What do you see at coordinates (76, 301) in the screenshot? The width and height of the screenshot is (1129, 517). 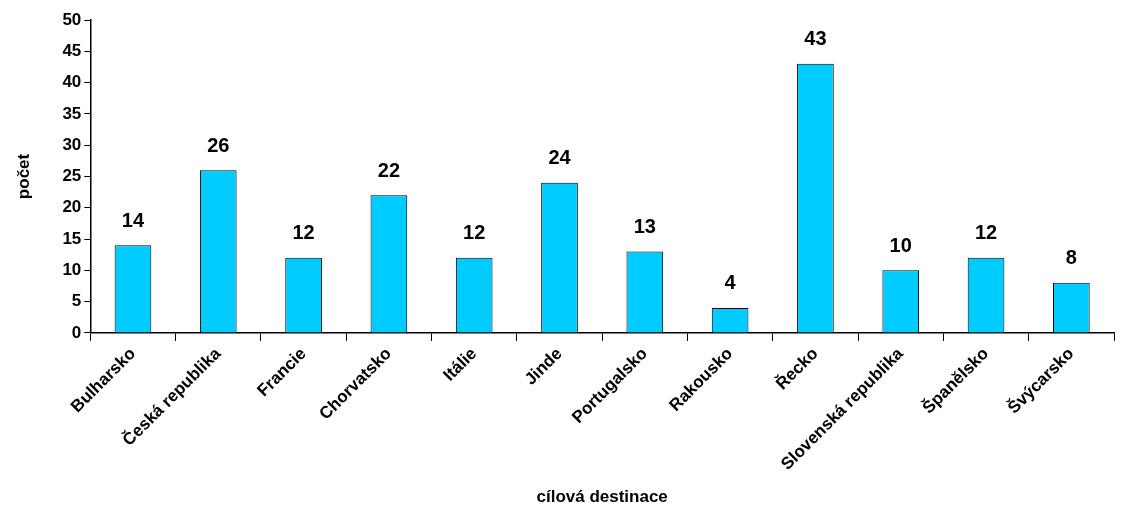 I see `y-tick-label: 5` at bounding box center [76, 301].